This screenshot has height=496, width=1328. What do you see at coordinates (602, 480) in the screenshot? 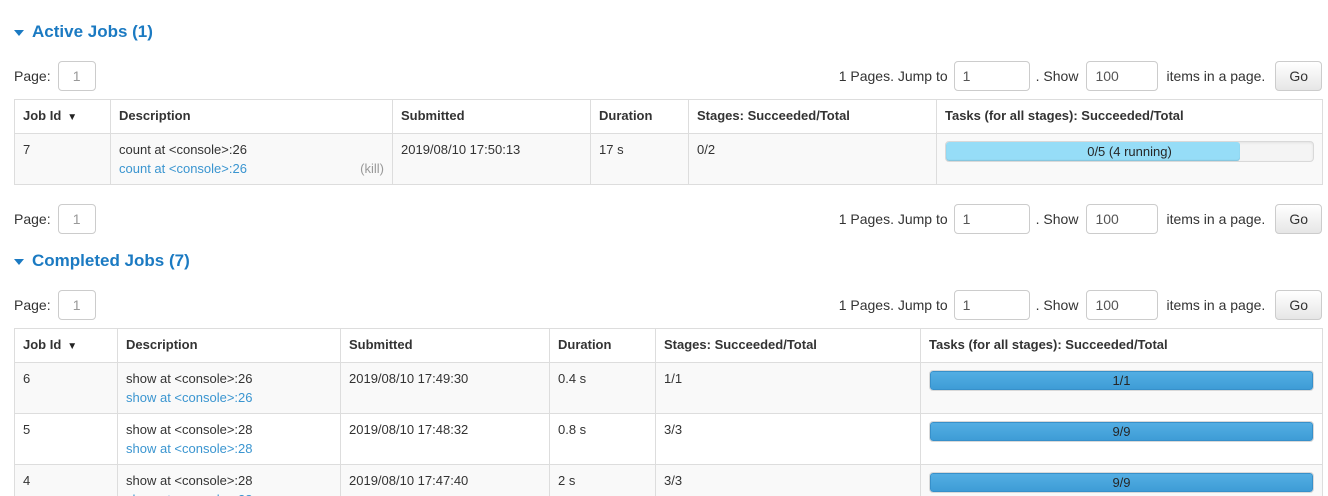
I see `duration-cell: 2 s` at bounding box center [602, 480].